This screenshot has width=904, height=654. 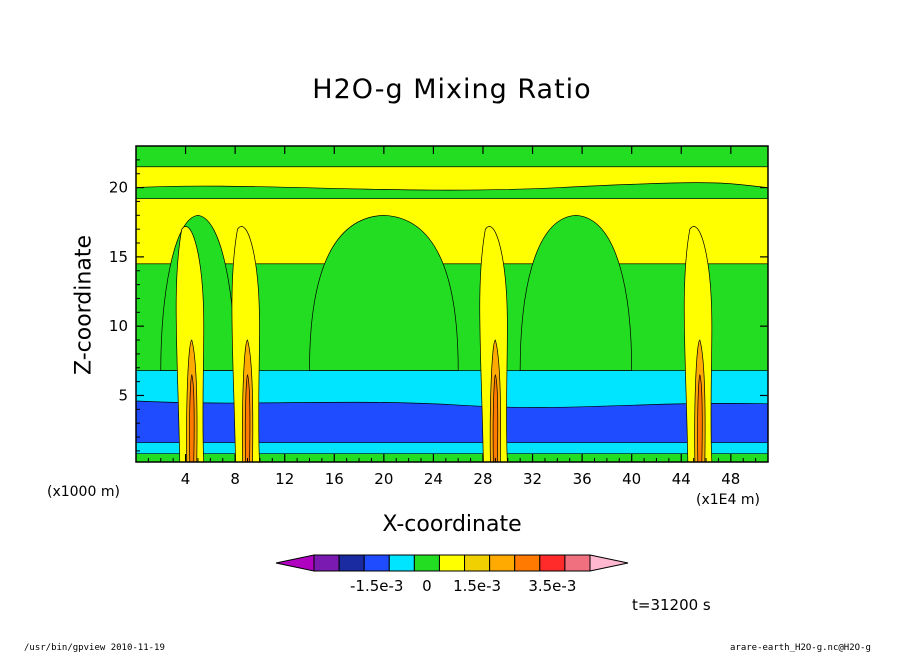 I want to click on colorbar-label: 0, so click(x=427, y=586).